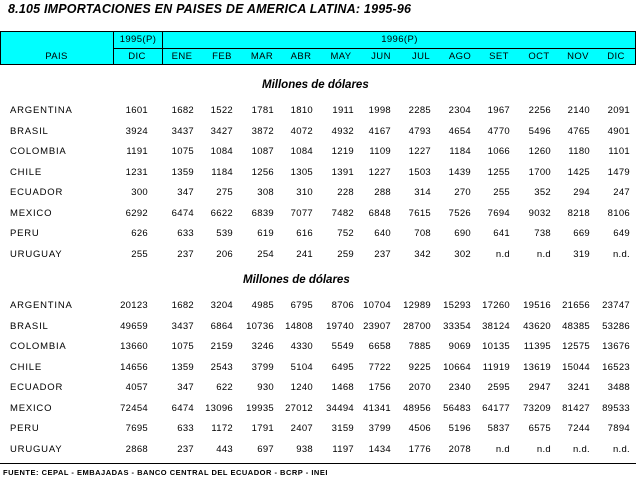  I want to click on value-cell: 7722, so click(379, 367).